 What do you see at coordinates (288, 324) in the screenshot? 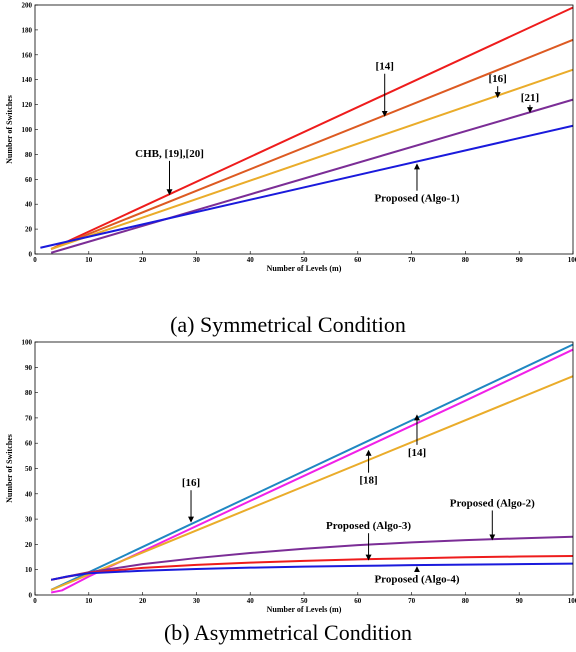
I see `chart-caption: (a) Symmetrical Condition` at bounding box center [288, 324].